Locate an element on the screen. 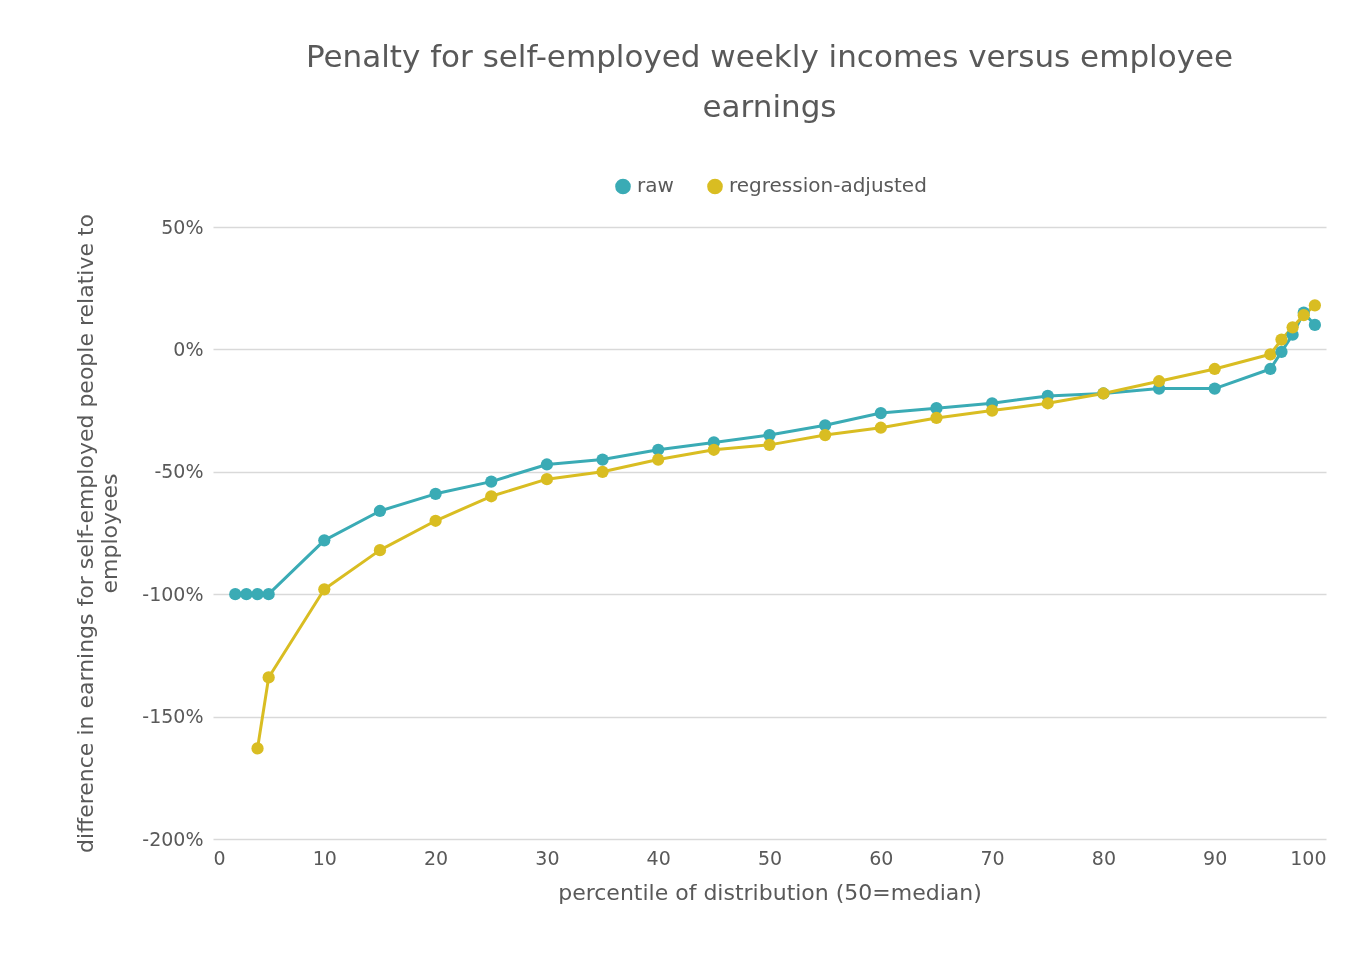 The width and height of the screenshot is (1365, 958). x-tick-label: 0 is located at coordinates (219, 857).